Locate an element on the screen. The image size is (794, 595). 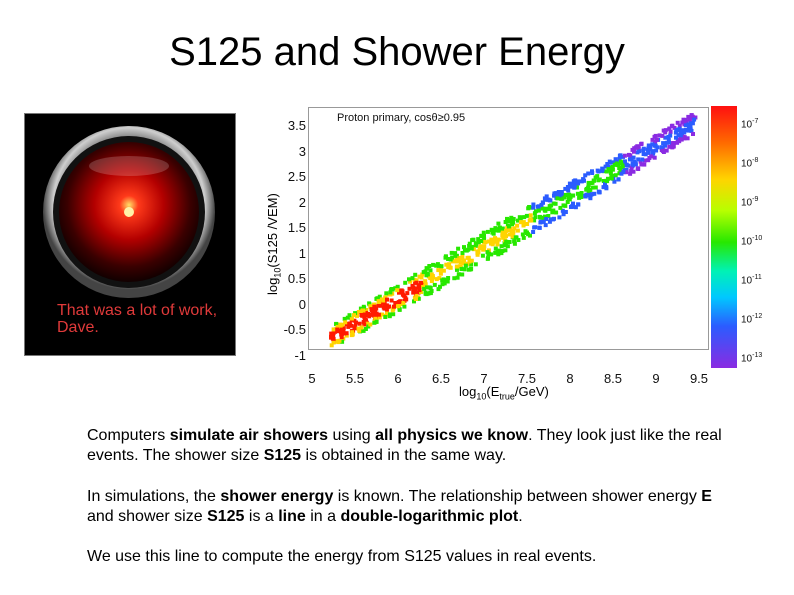
x-axis-label: log10(Etrue/GeV) is located at coordinates (504, 393).